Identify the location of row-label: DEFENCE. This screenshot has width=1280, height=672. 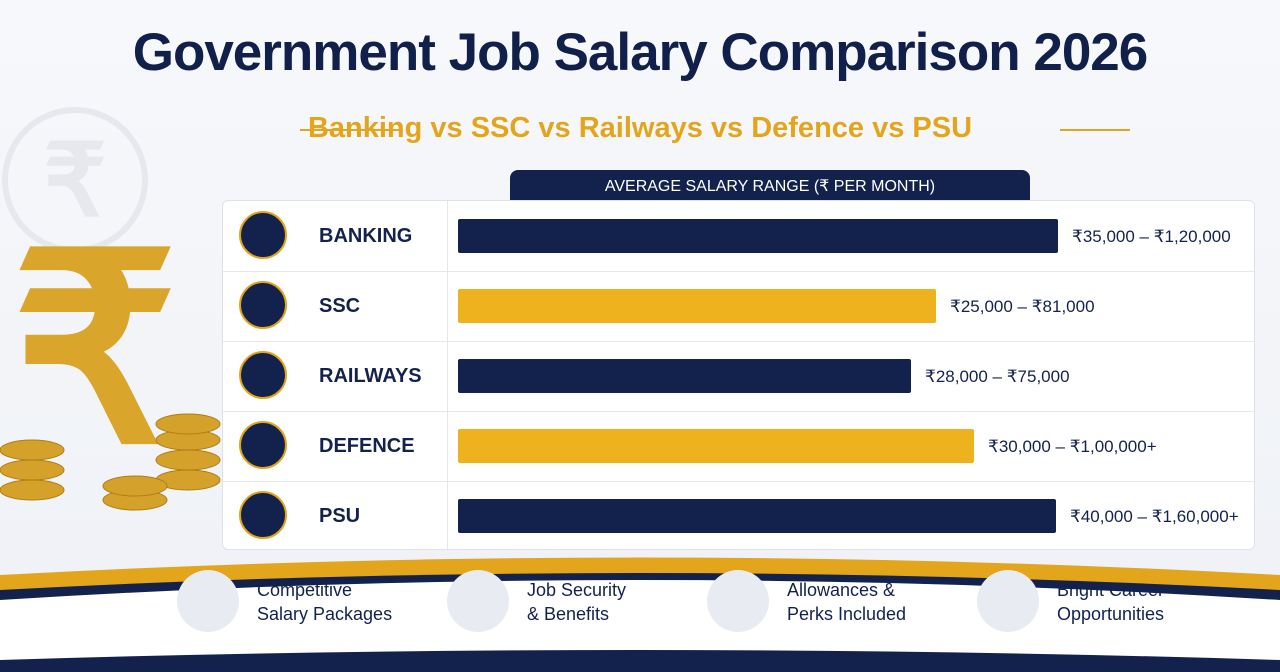
(367, 446).